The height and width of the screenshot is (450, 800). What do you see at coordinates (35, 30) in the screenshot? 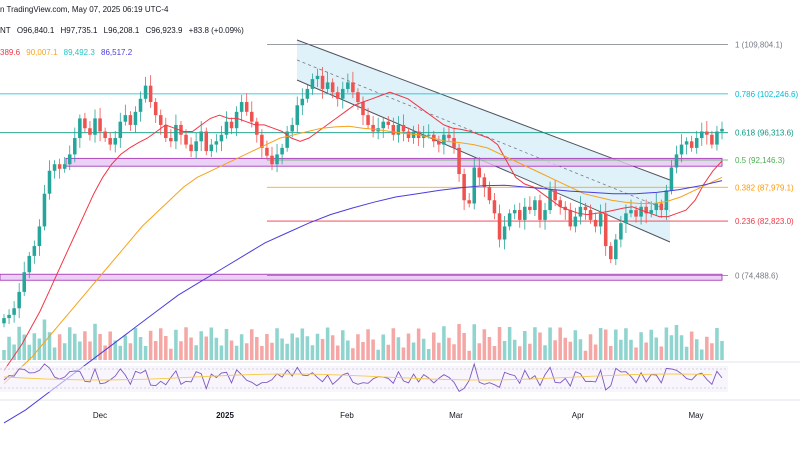
I see `ohlc-open: O96,840.1` at bounding box center [35, 30].